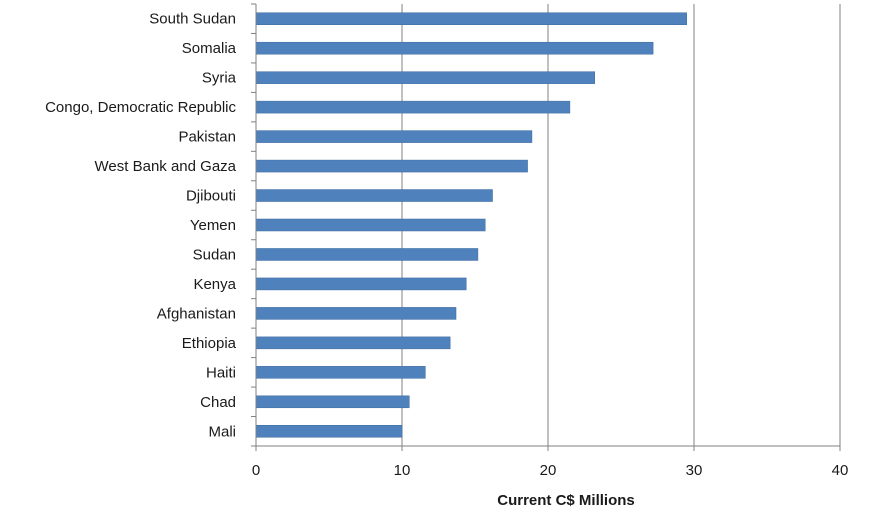 The width and height of the screenshot is (880, 510). Describe the element at coordinates (218, 402) in the screenshot. I see `category-label: Chad` at that location.